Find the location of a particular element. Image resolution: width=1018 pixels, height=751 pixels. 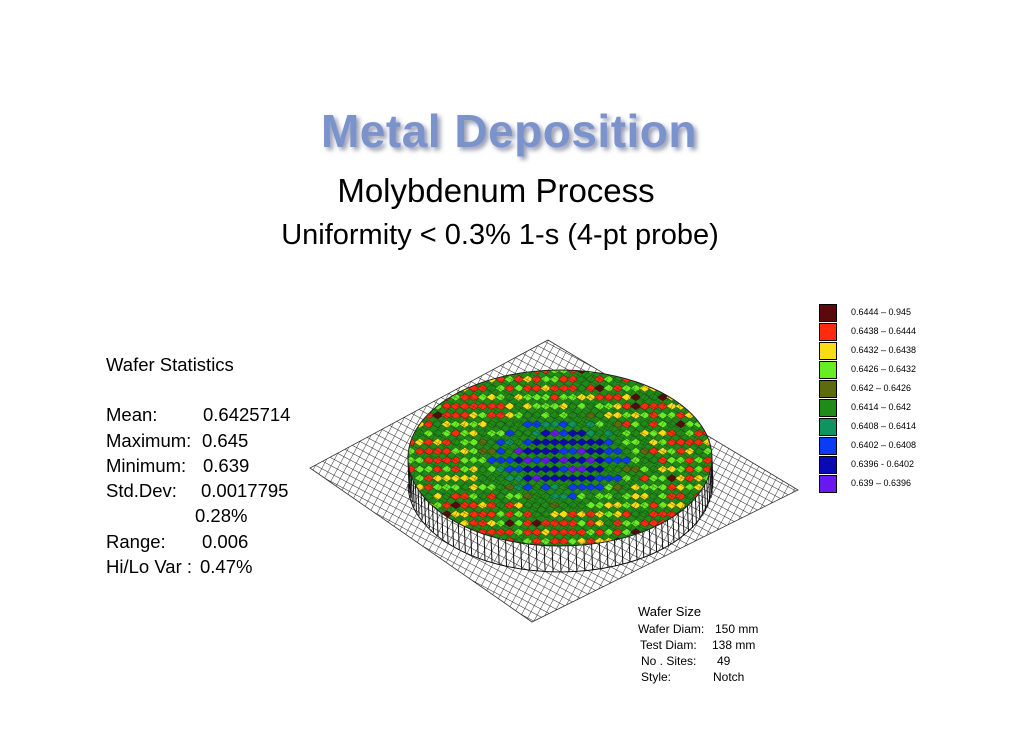

info-label: Wafer Diam: is located at coordinates (671, 629).